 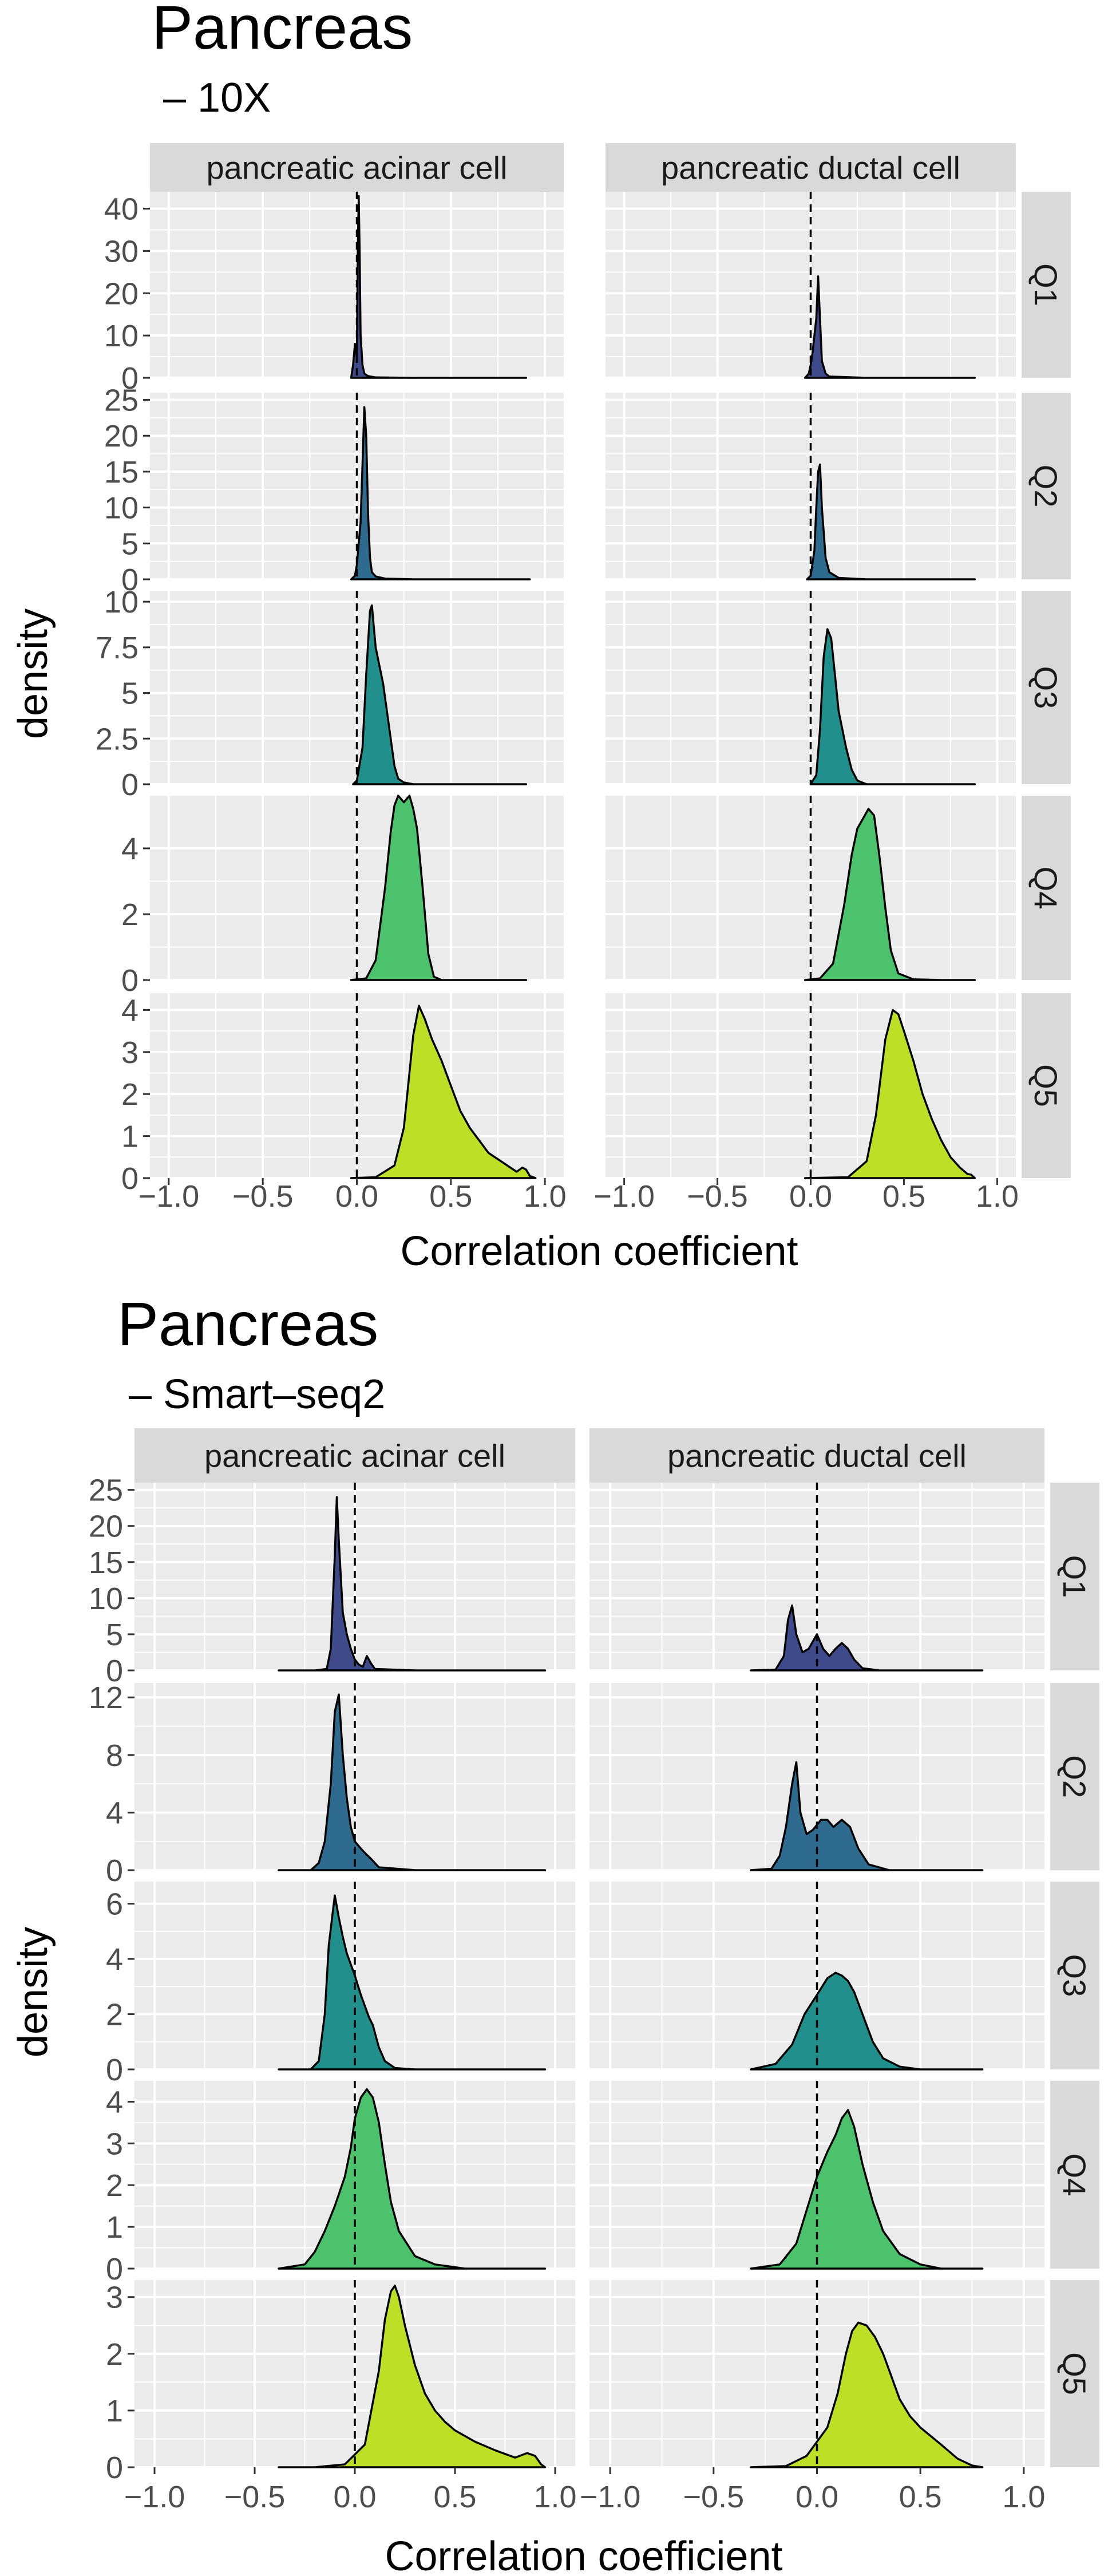 I want to click on density-q4-pancreatic-ductal-cell, so click(x=867, y=2189).